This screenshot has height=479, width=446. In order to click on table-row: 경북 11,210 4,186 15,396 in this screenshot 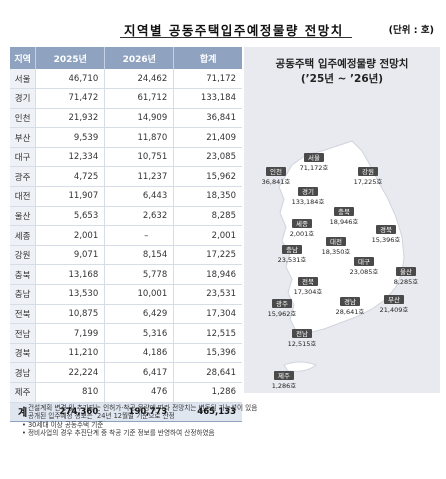, I will do `click(126, 353)`.